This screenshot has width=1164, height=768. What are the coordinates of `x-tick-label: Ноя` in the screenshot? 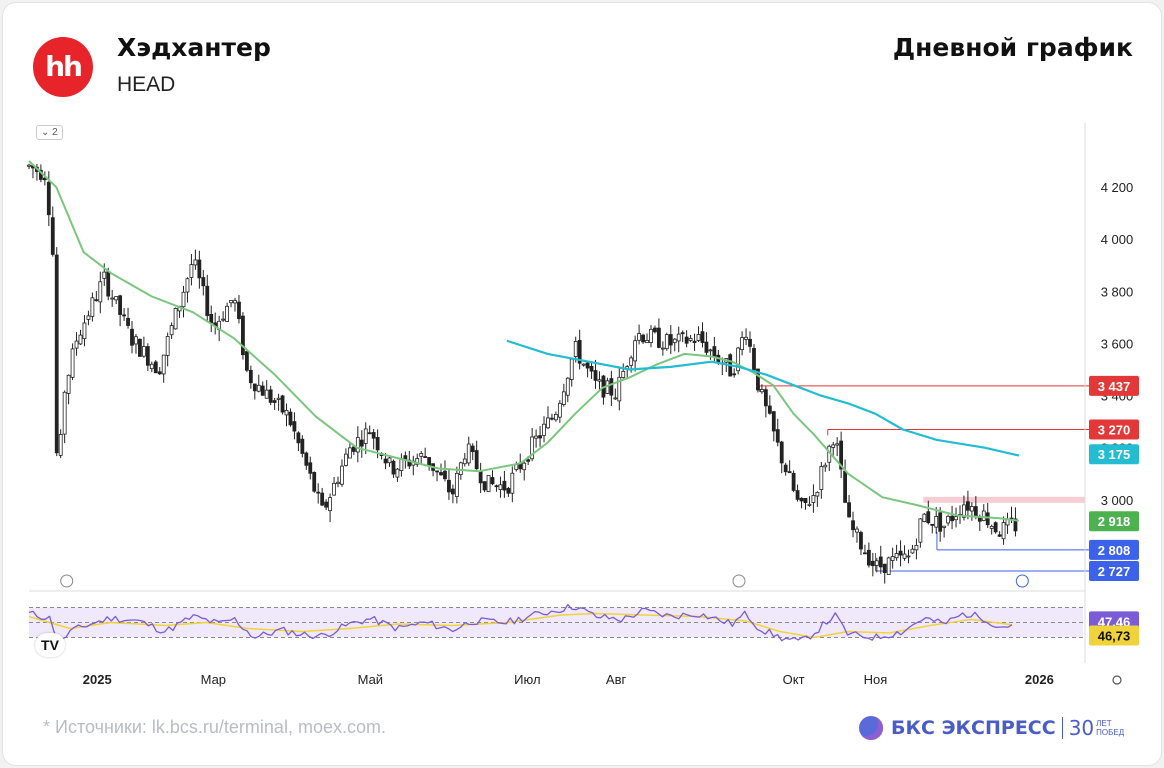 It's located at (876, 679).